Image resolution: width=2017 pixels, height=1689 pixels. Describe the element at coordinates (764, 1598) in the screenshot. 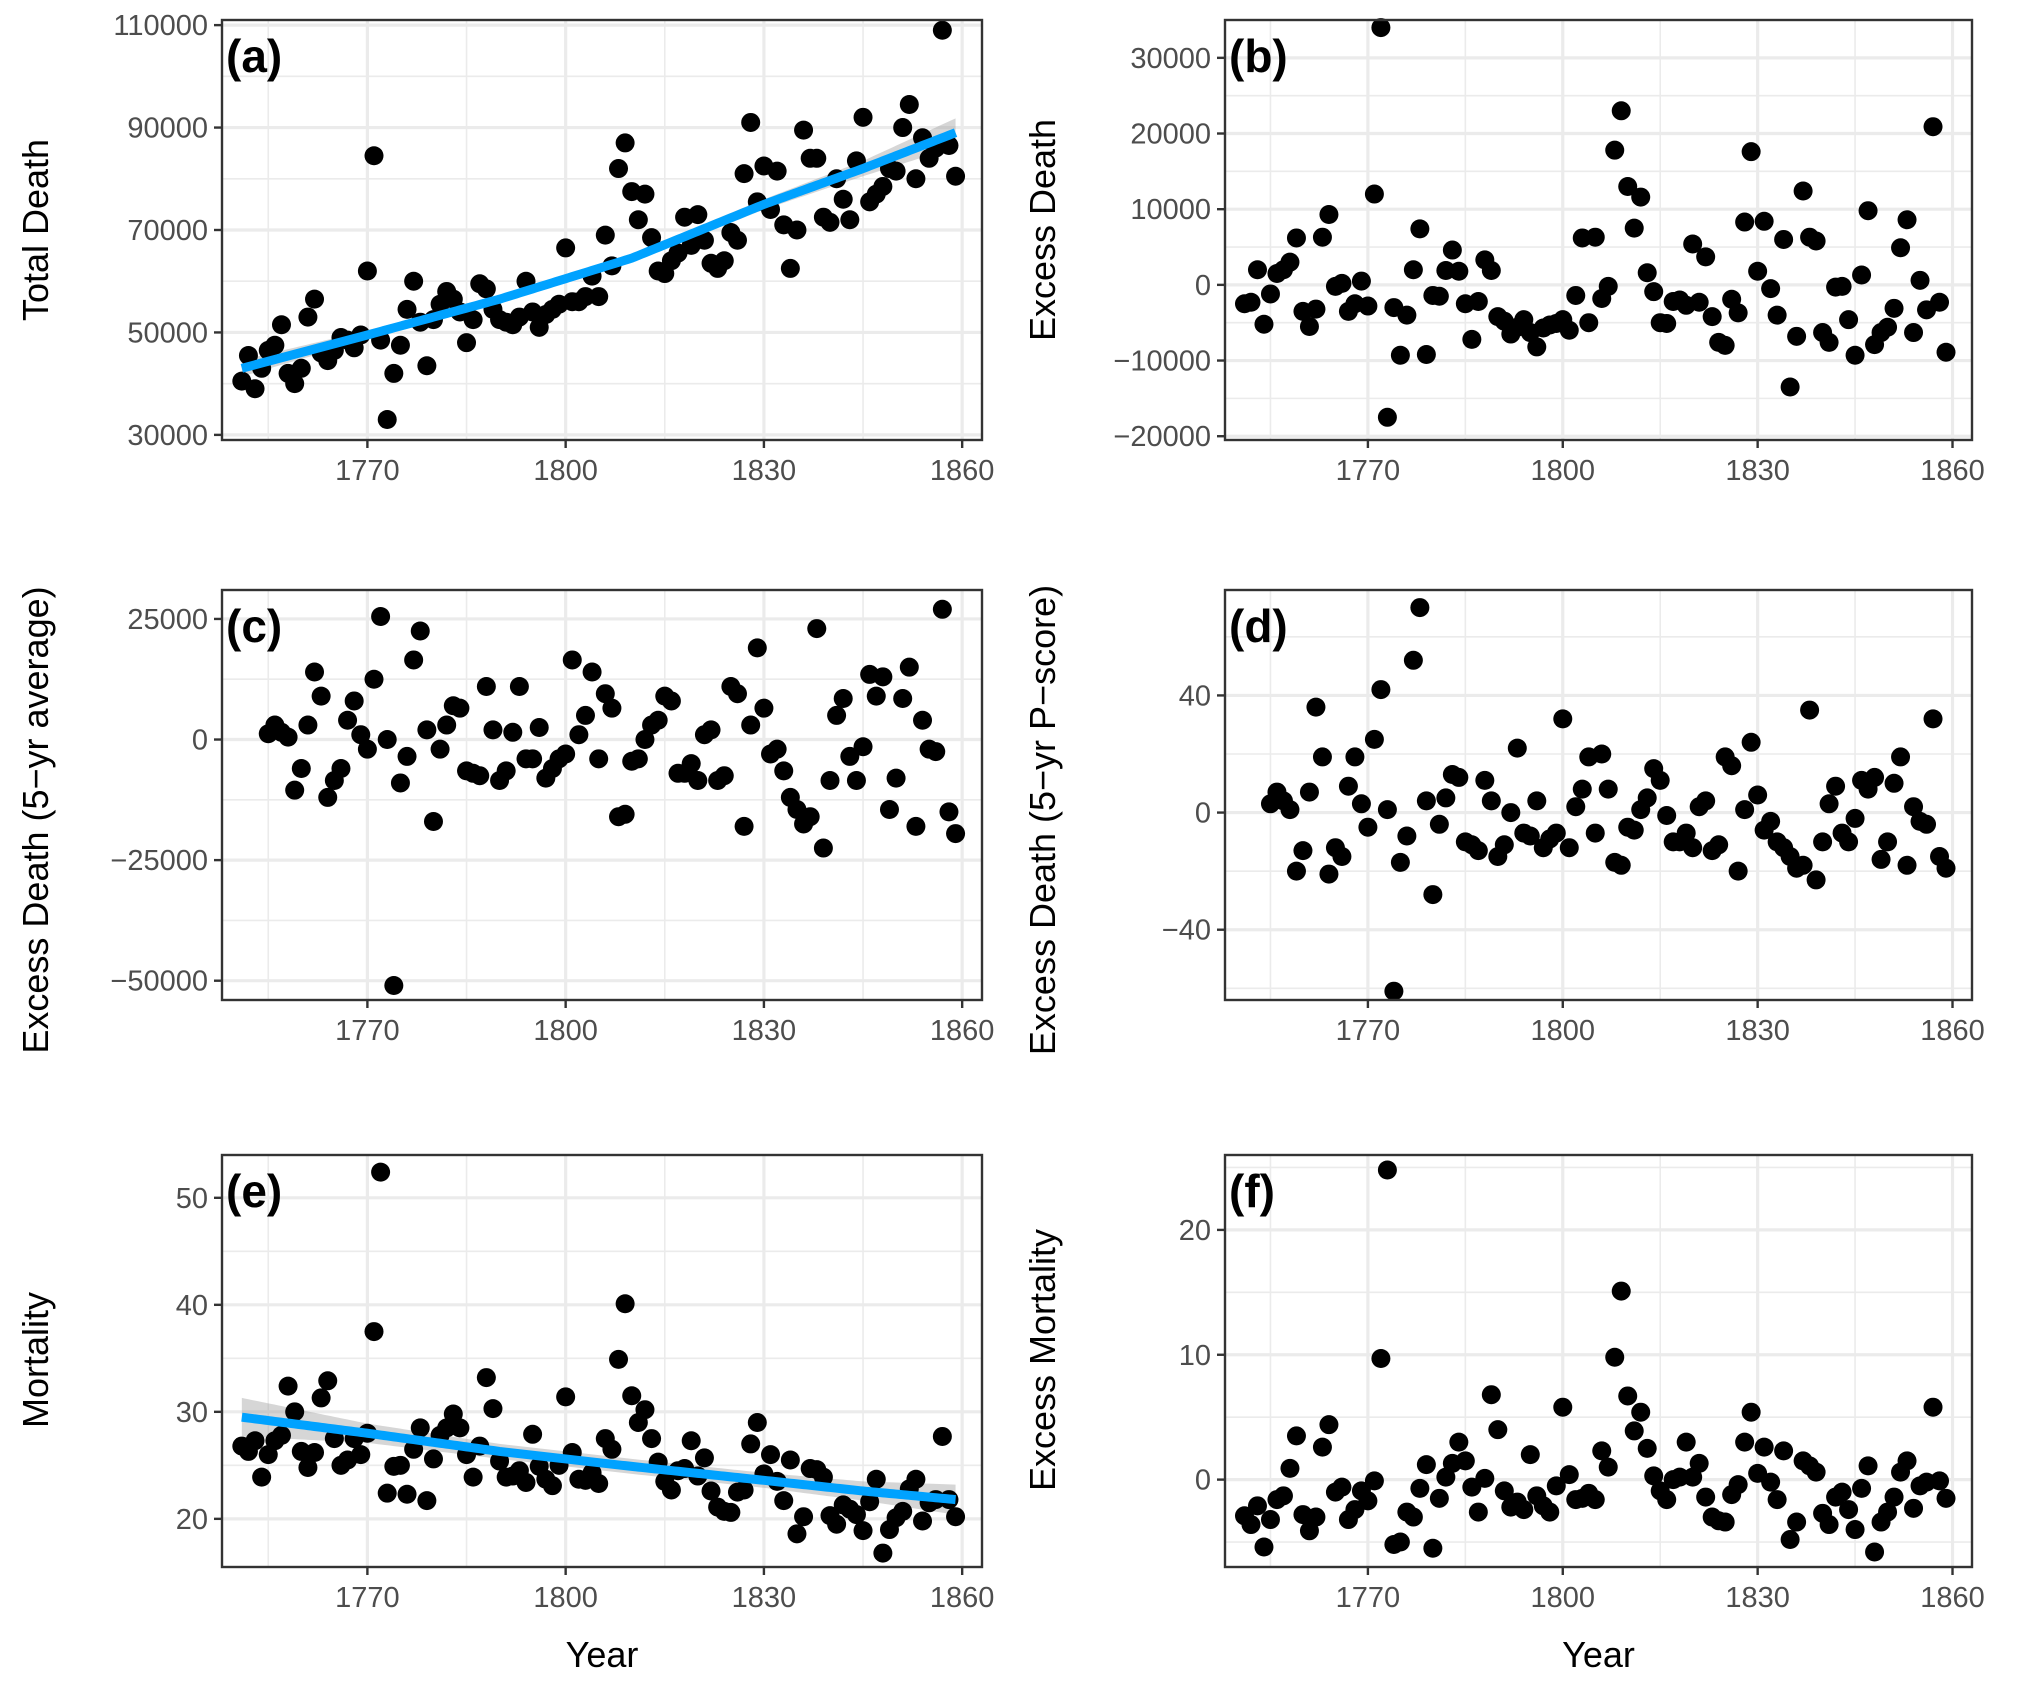

I see `x-tick-label: 1830` at that location.